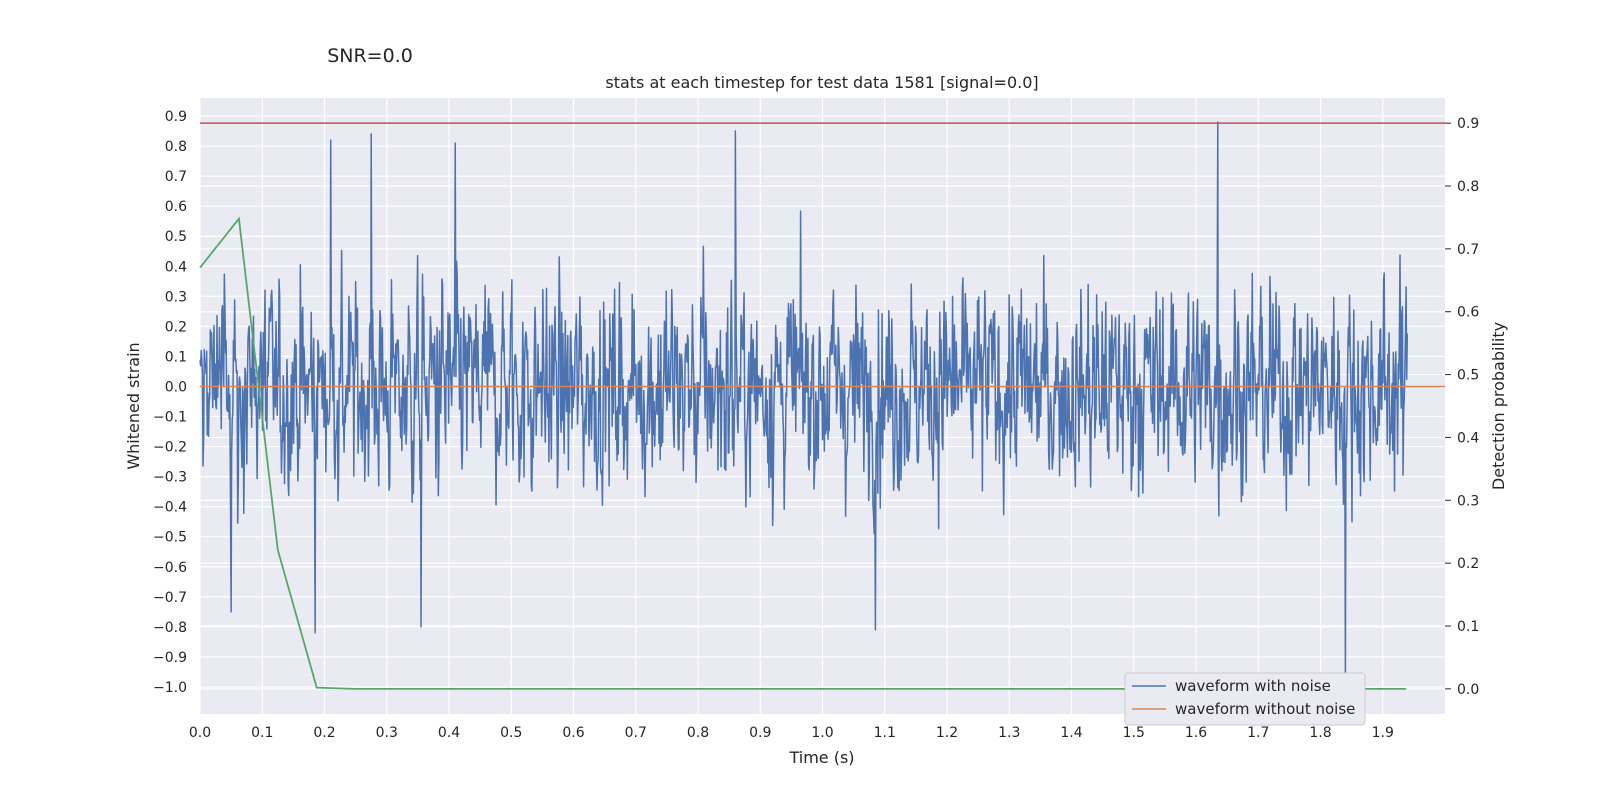  I want to click on y-left-tick-label: 0.3, so click(176, 297).